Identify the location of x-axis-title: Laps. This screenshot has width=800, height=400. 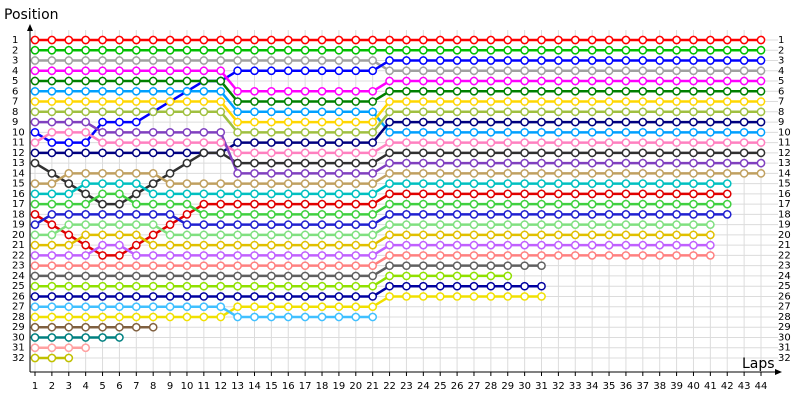
(758, 364).